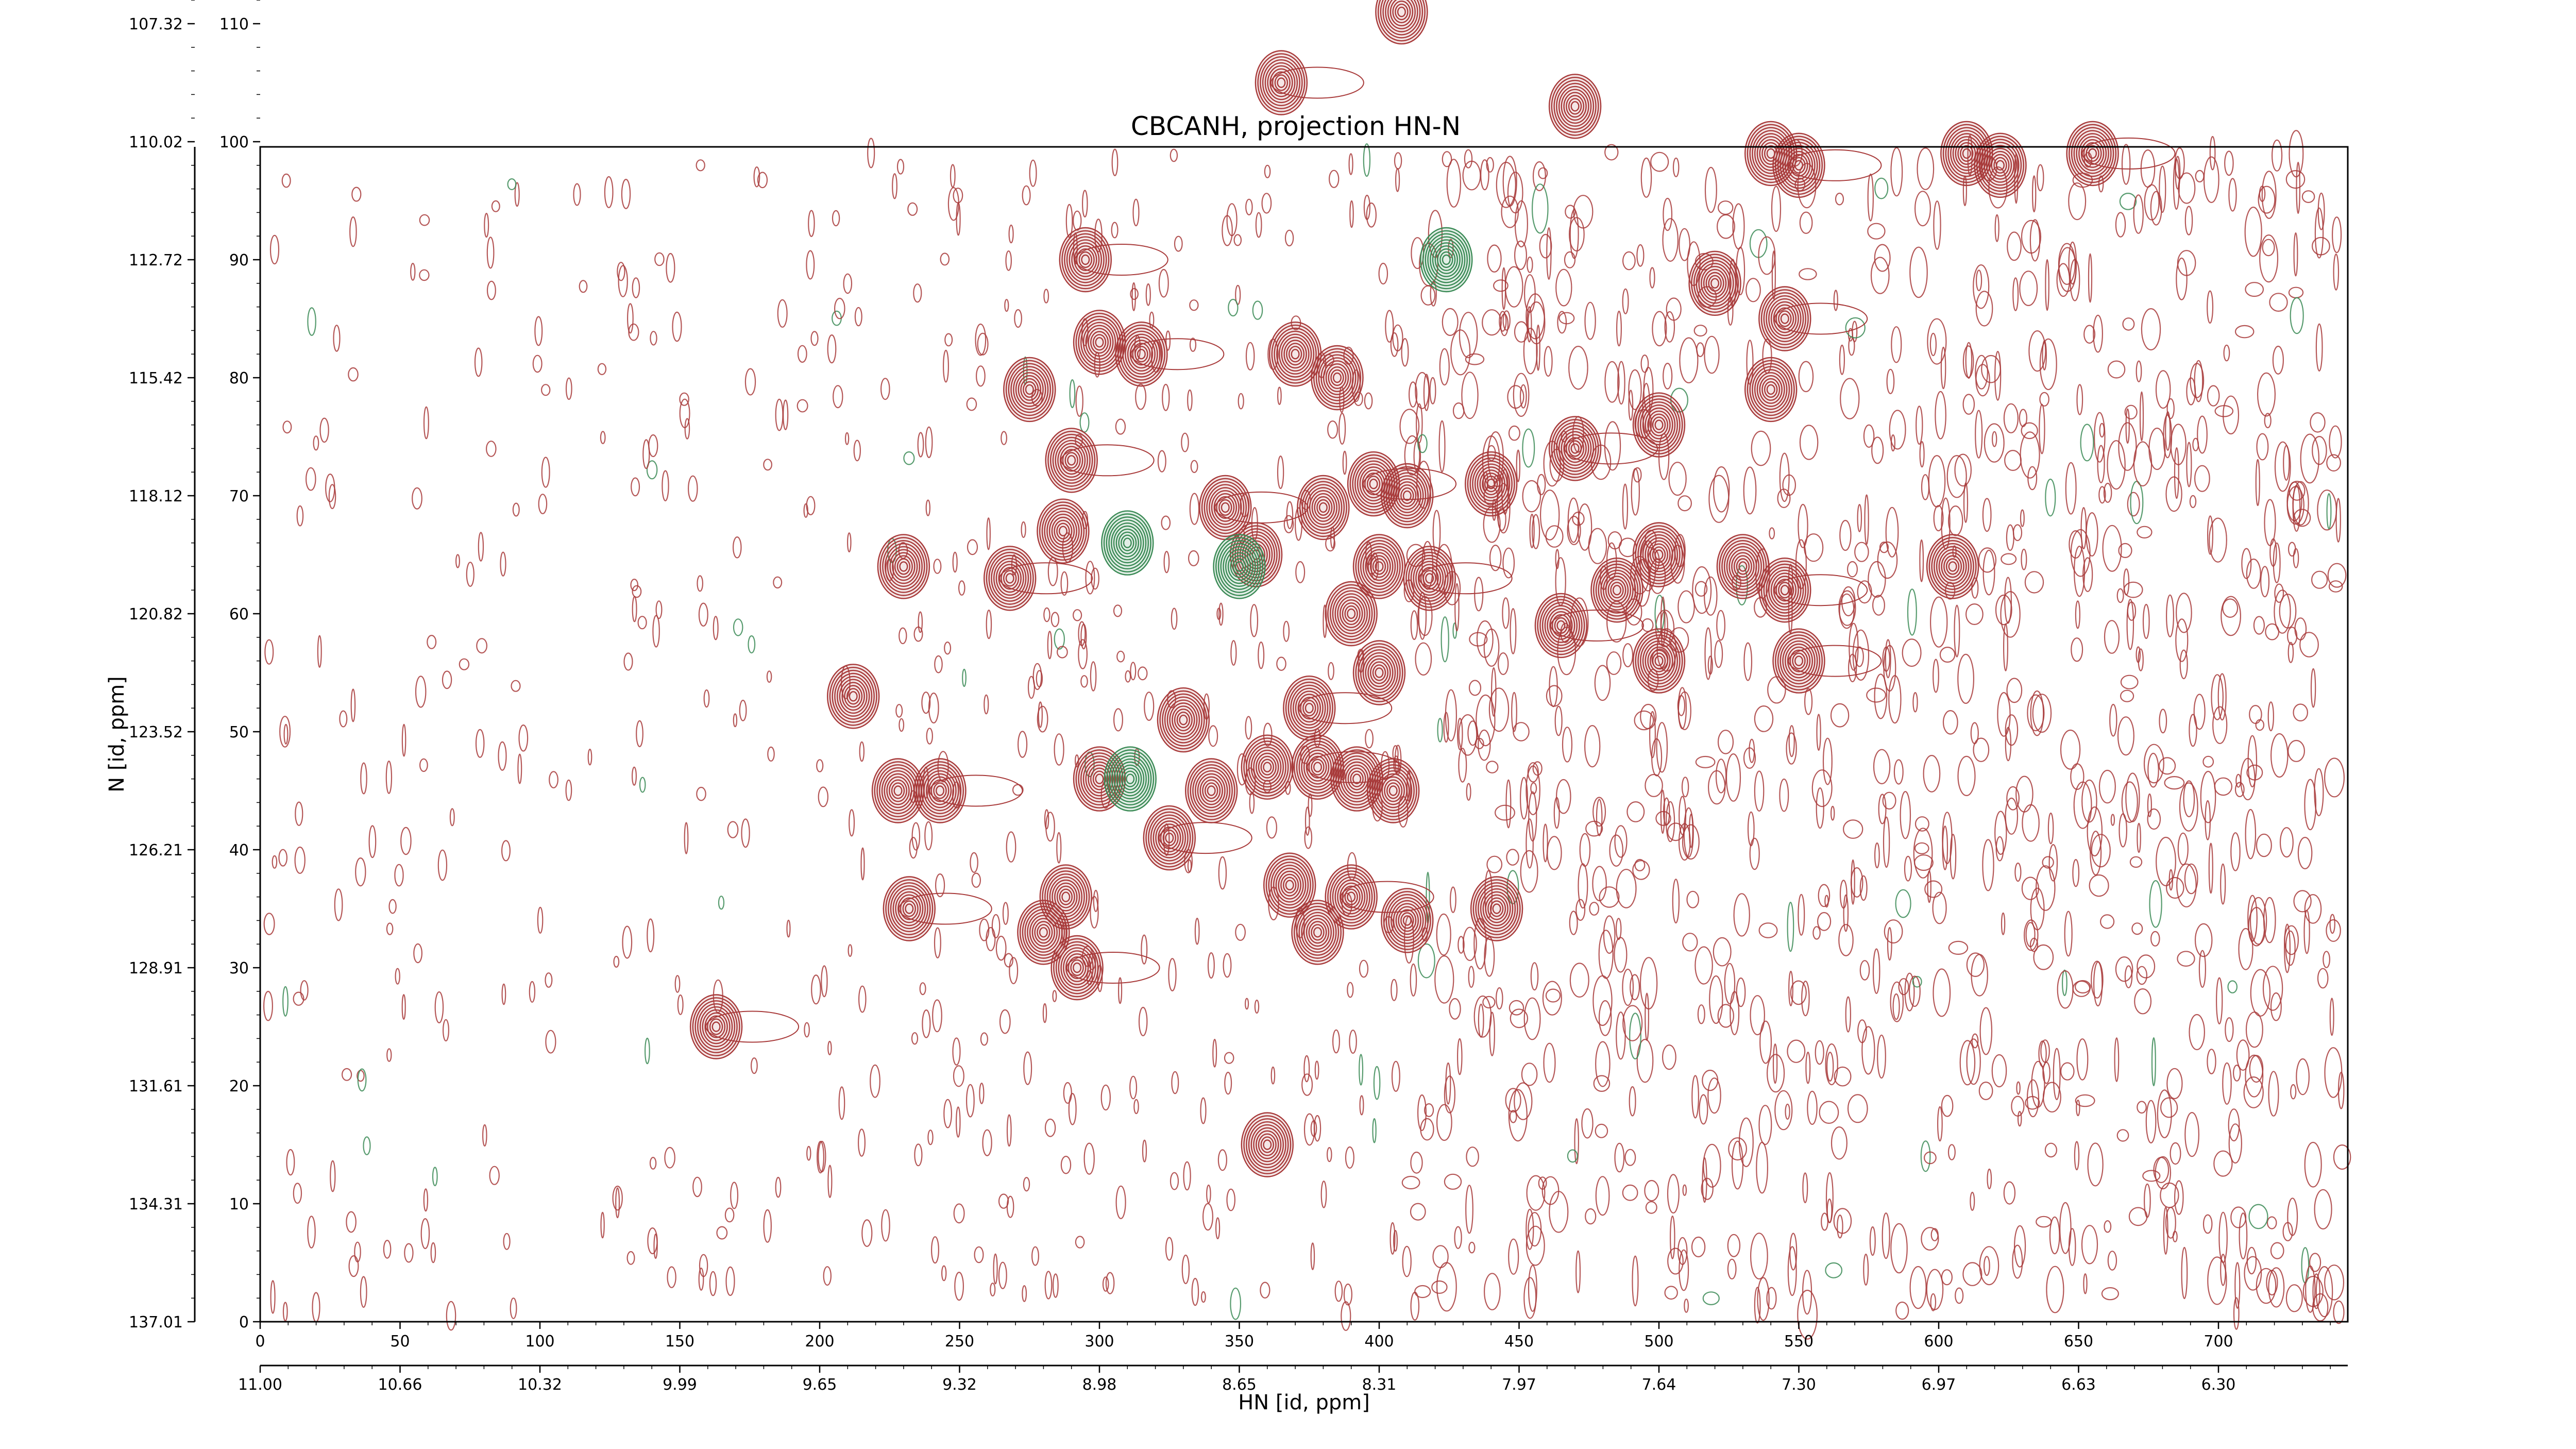 This screenshot has width=2576, height=1449. Describe the element at coordinates (234, 24) in the screenshot. I see `y-index-tick-label: 110` at that location.